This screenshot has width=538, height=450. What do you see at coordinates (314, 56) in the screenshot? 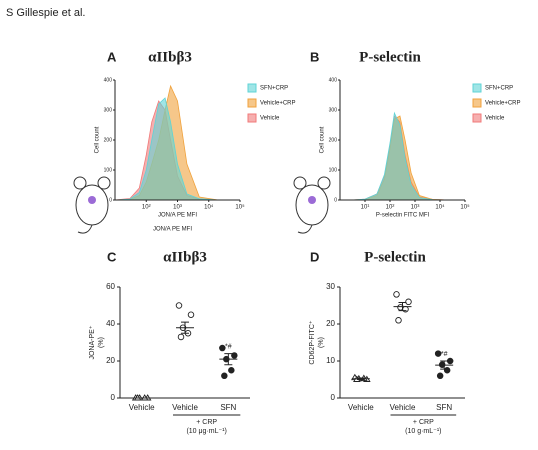
I see `panel-label: B` at bounding box center [314, 56].